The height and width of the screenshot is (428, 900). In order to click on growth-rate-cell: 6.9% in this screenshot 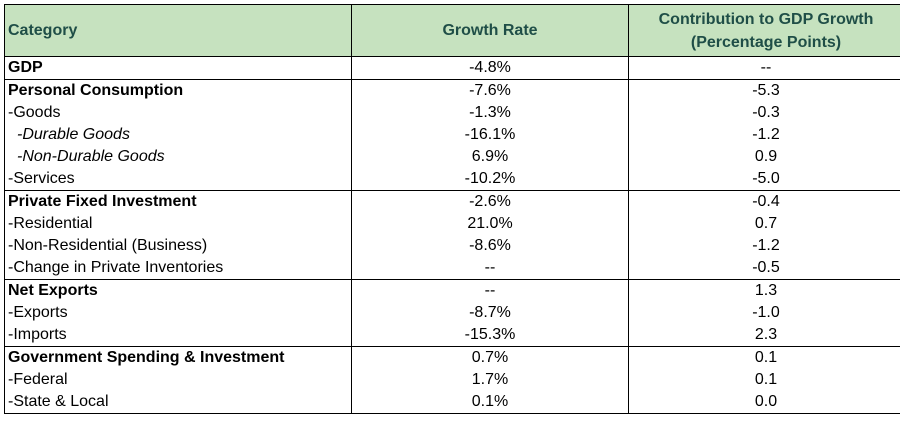, I will do `click(490, 157)`.